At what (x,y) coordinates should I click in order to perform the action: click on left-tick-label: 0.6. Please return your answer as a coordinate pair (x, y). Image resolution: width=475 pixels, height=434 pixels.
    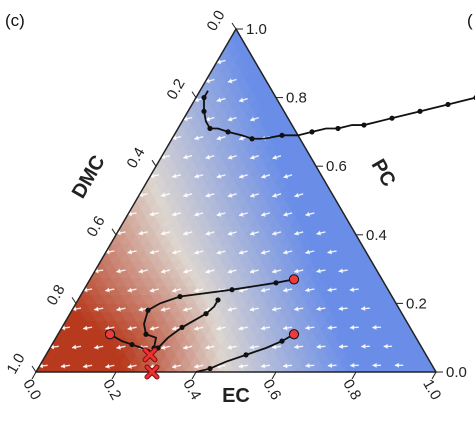
    Looking at the image, I should click on (96, 226).